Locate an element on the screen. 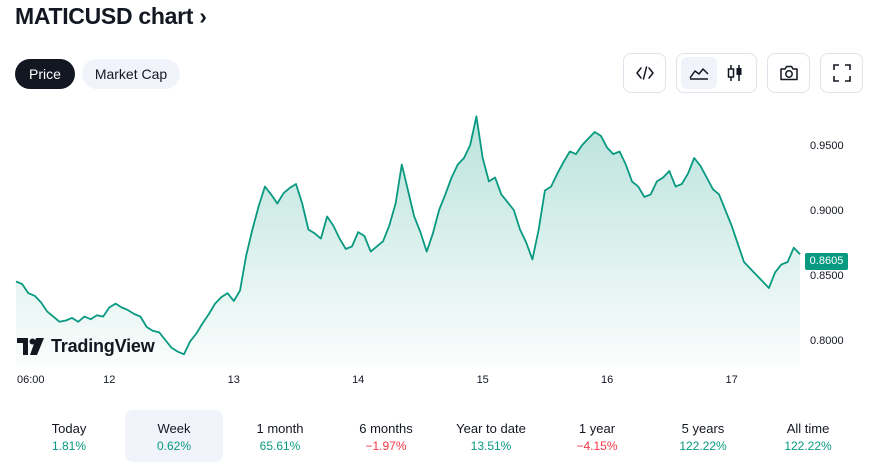 This screenshot has height=472, width=874. tradingview-logo is located at coordinates (30, 346).